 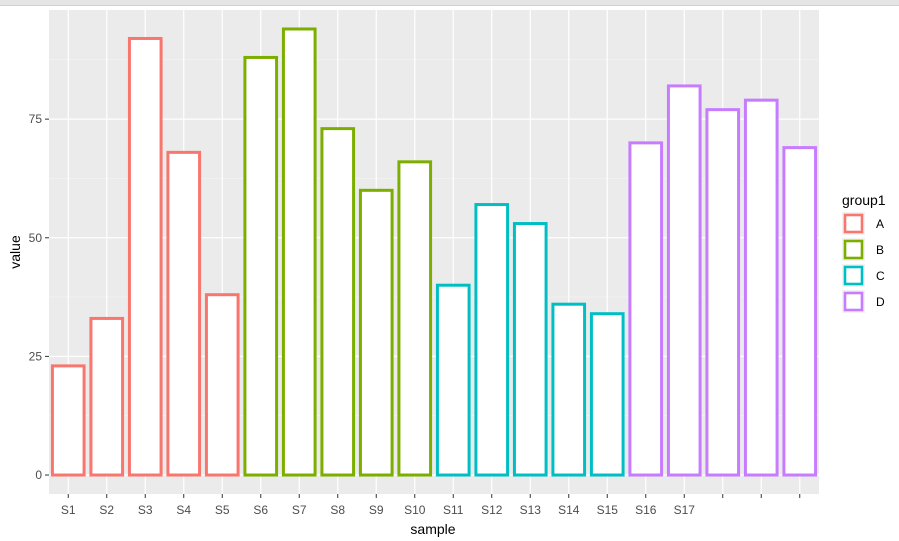 I want to click on x-tick-label: S3, so click(x=145, y=510).